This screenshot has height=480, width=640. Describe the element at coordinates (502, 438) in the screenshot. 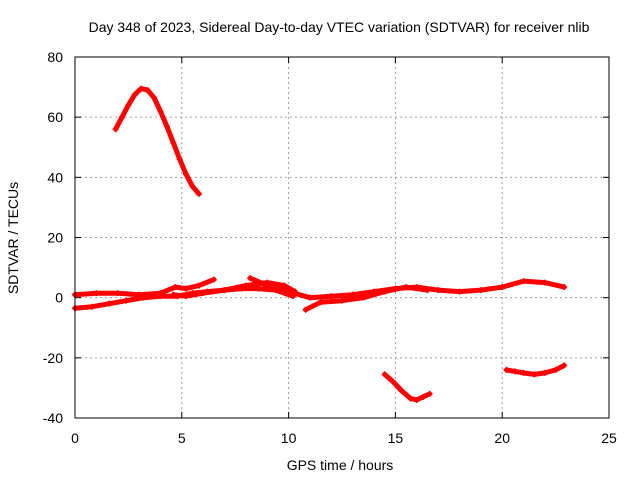

I see `x-tick-label: 20` at that location.